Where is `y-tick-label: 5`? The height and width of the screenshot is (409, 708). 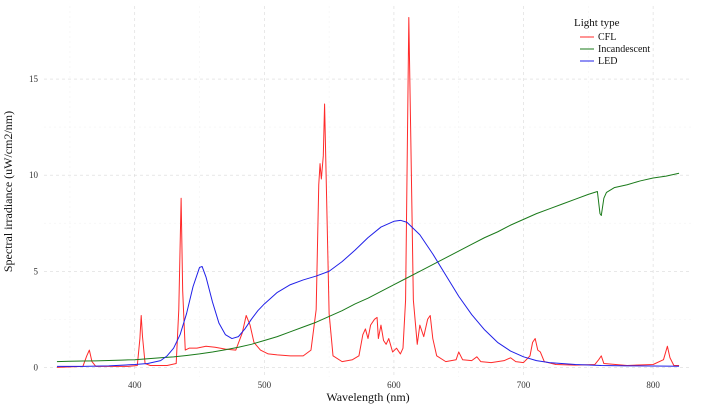 y-tick-label: 5 is located at coordinates (36, 271).